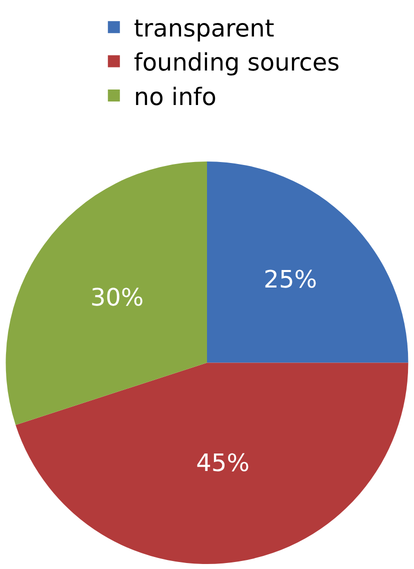 The height and width of the screenshot is (569, 414). I want to click on legend-label: founding sources, so click(237, 62).